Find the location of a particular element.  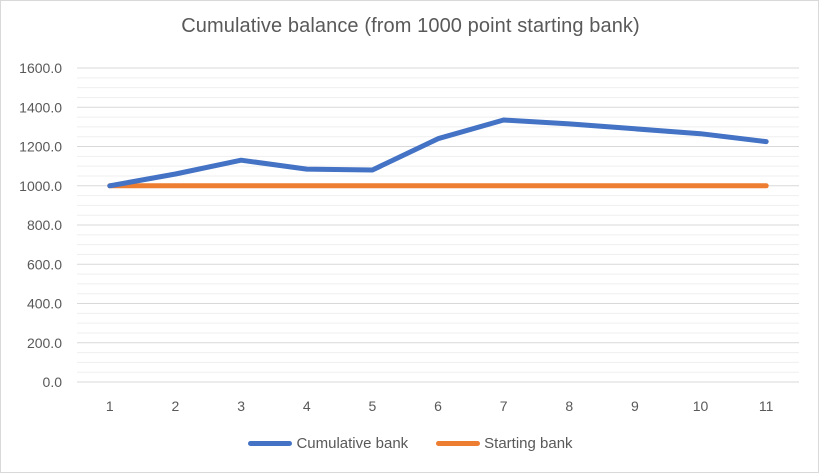

x-tick-label: 6 is located at coordinates (438, 406).